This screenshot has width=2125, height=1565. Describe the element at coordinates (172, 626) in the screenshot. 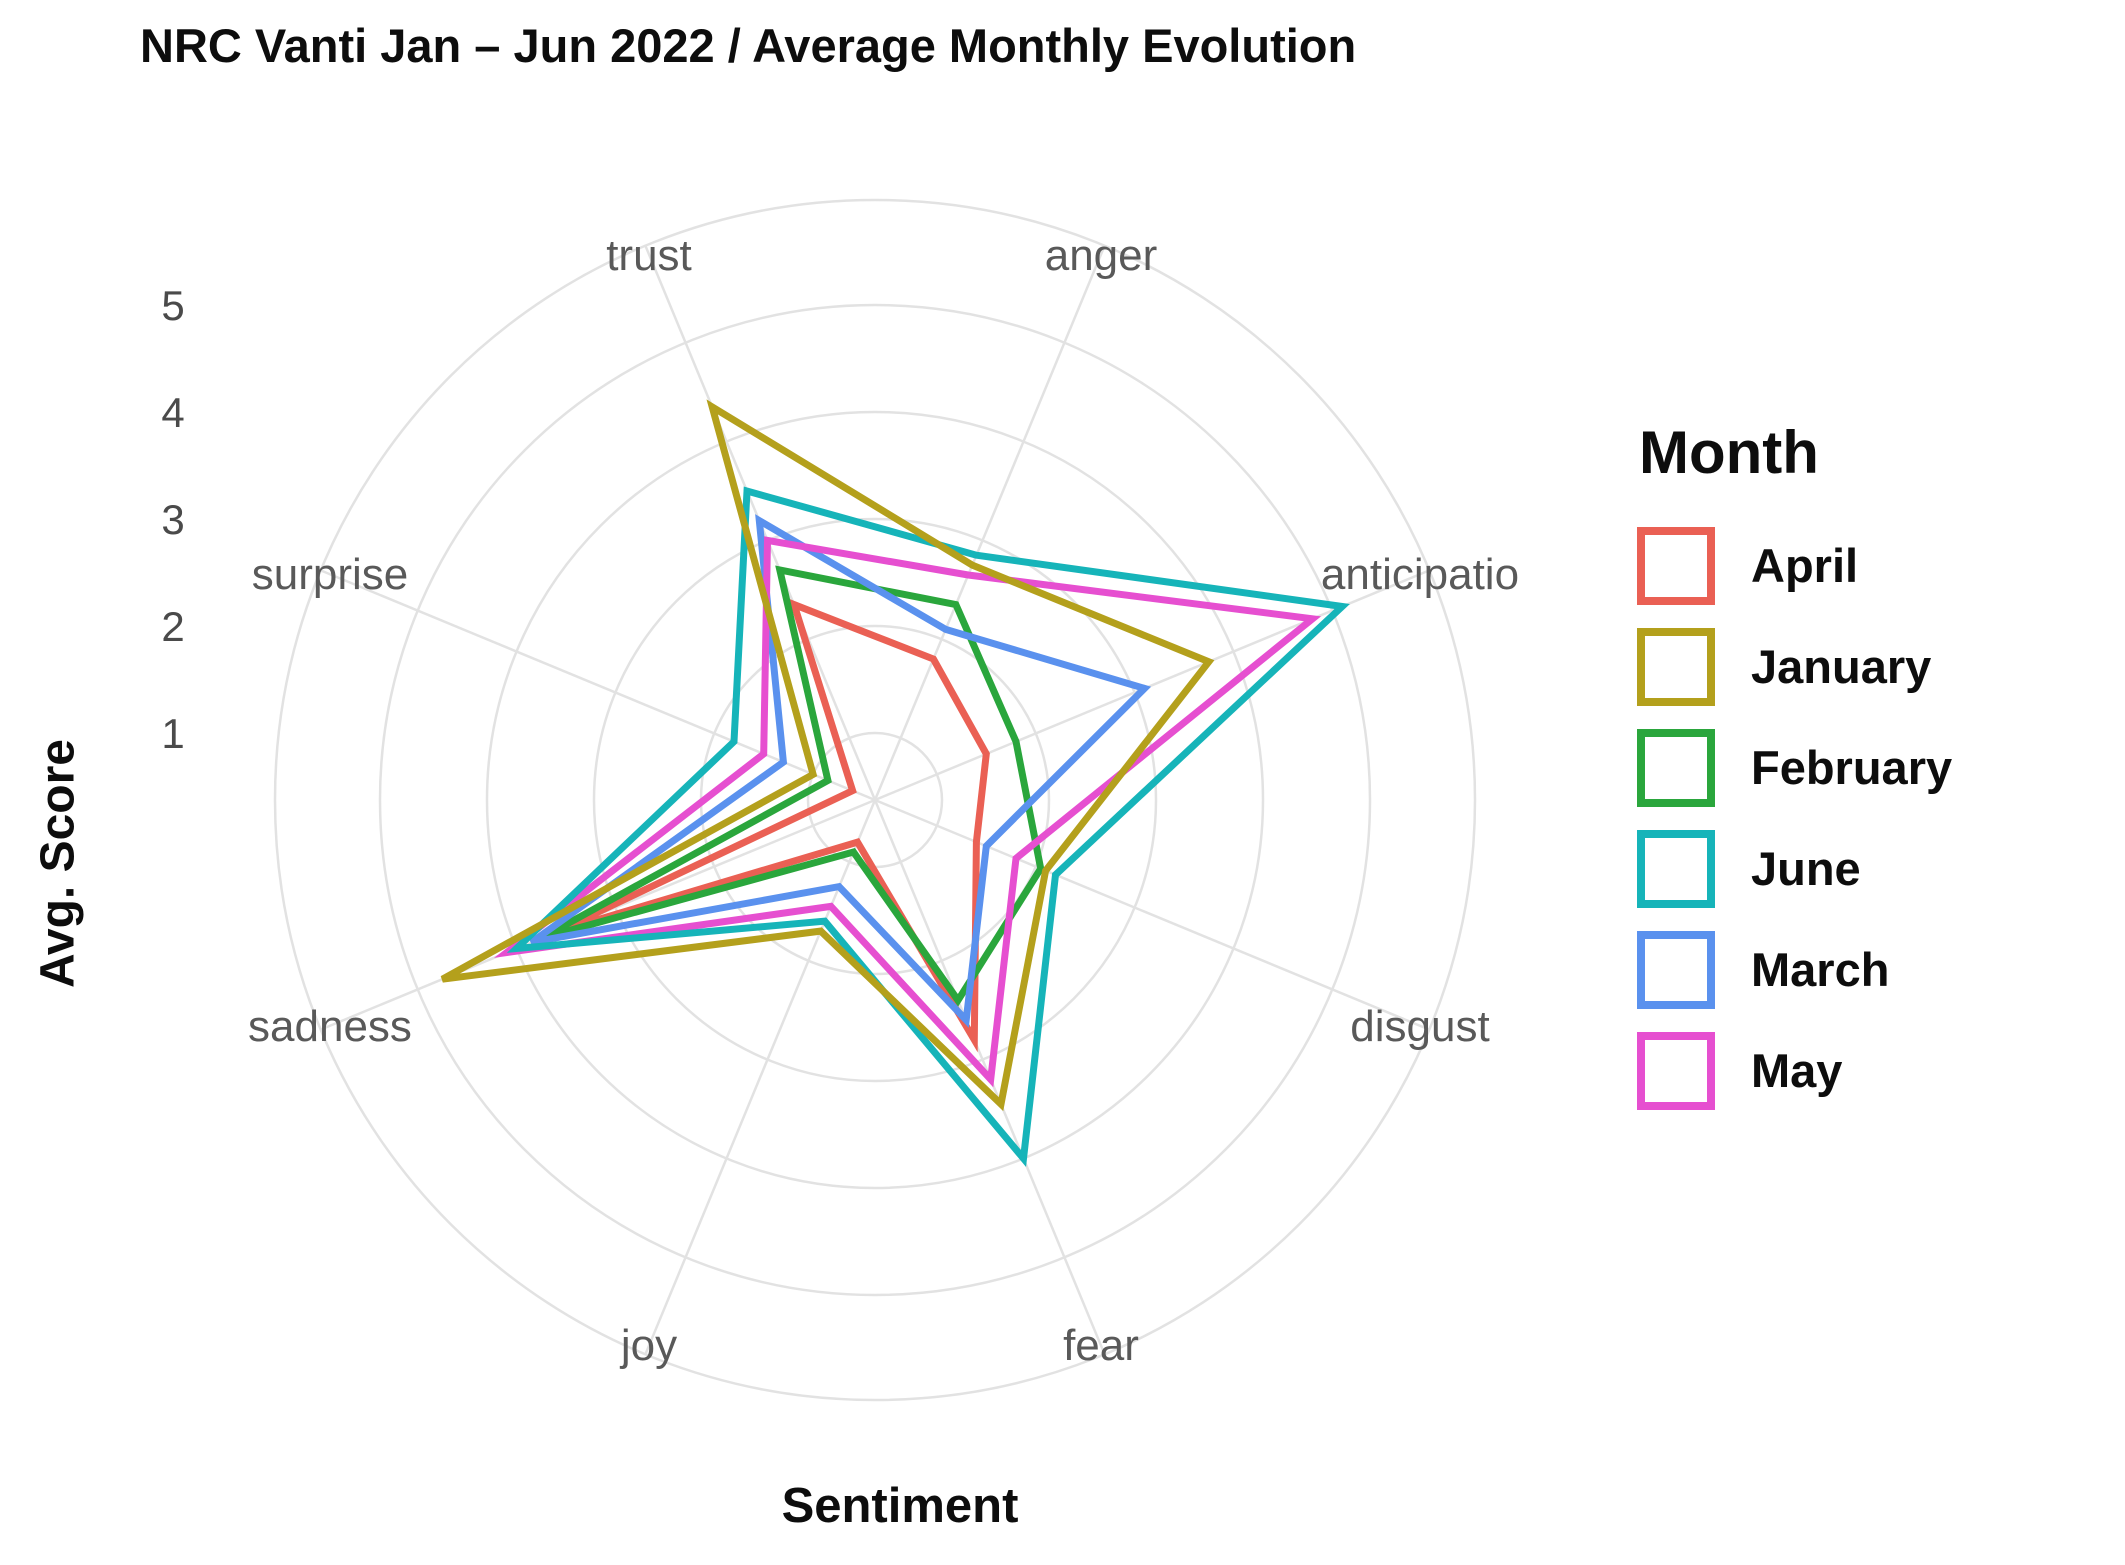

I see `radial-tick-2: 2` at that location.